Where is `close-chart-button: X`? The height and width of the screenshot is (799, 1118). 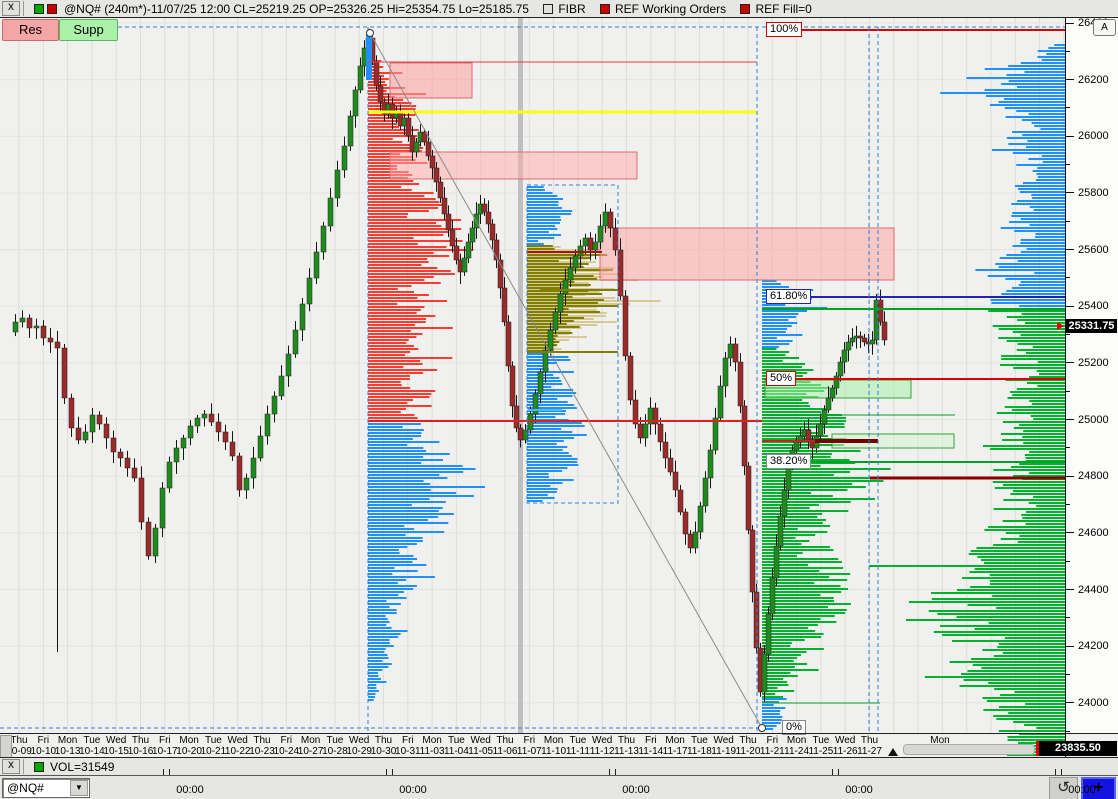
close-chart-button: X is located at coordinates (11, 8).